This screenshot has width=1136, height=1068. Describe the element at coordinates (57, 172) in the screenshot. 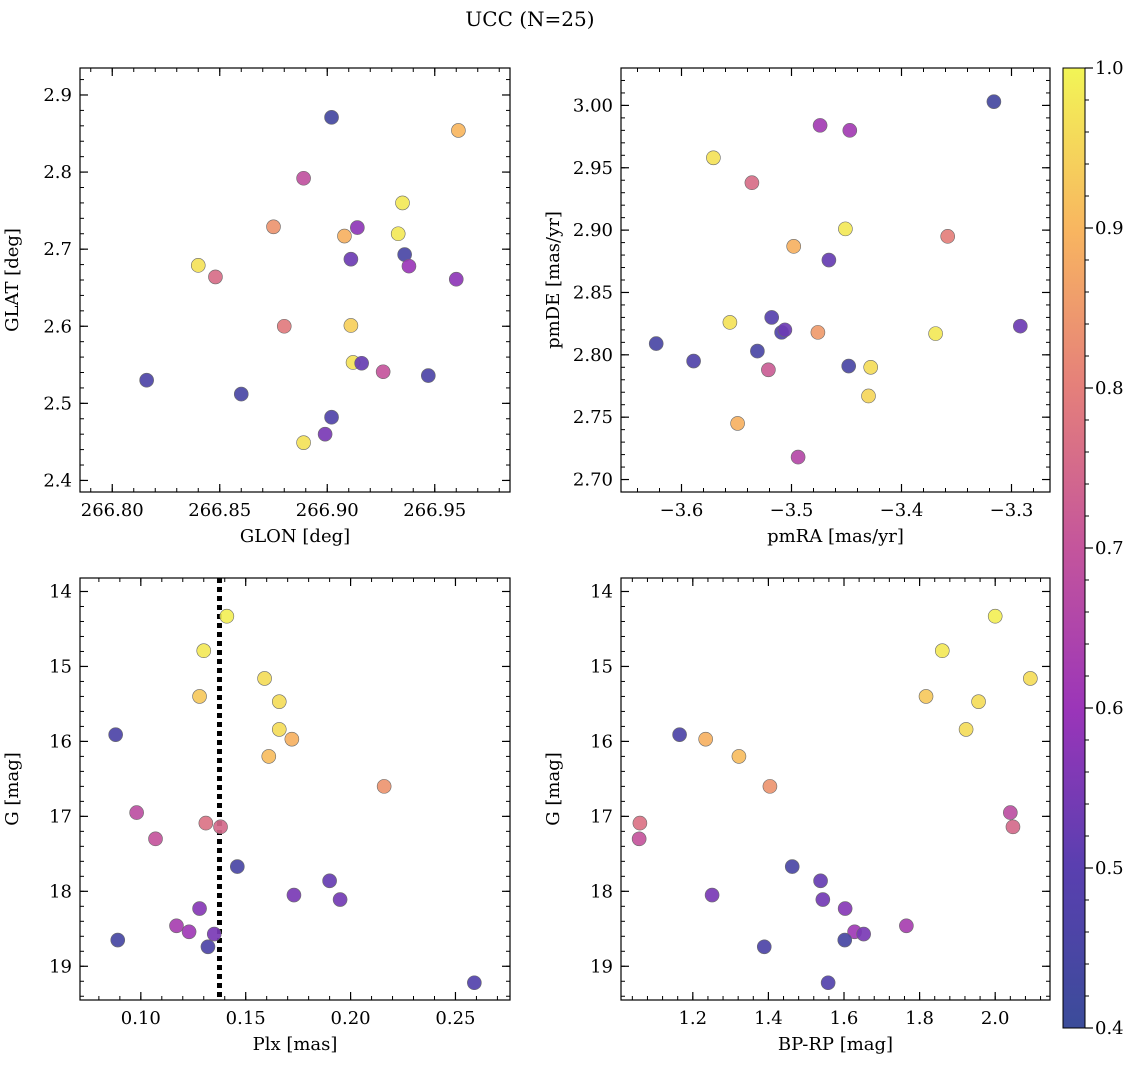

I see `y-tick-label: 2.8` at that location.